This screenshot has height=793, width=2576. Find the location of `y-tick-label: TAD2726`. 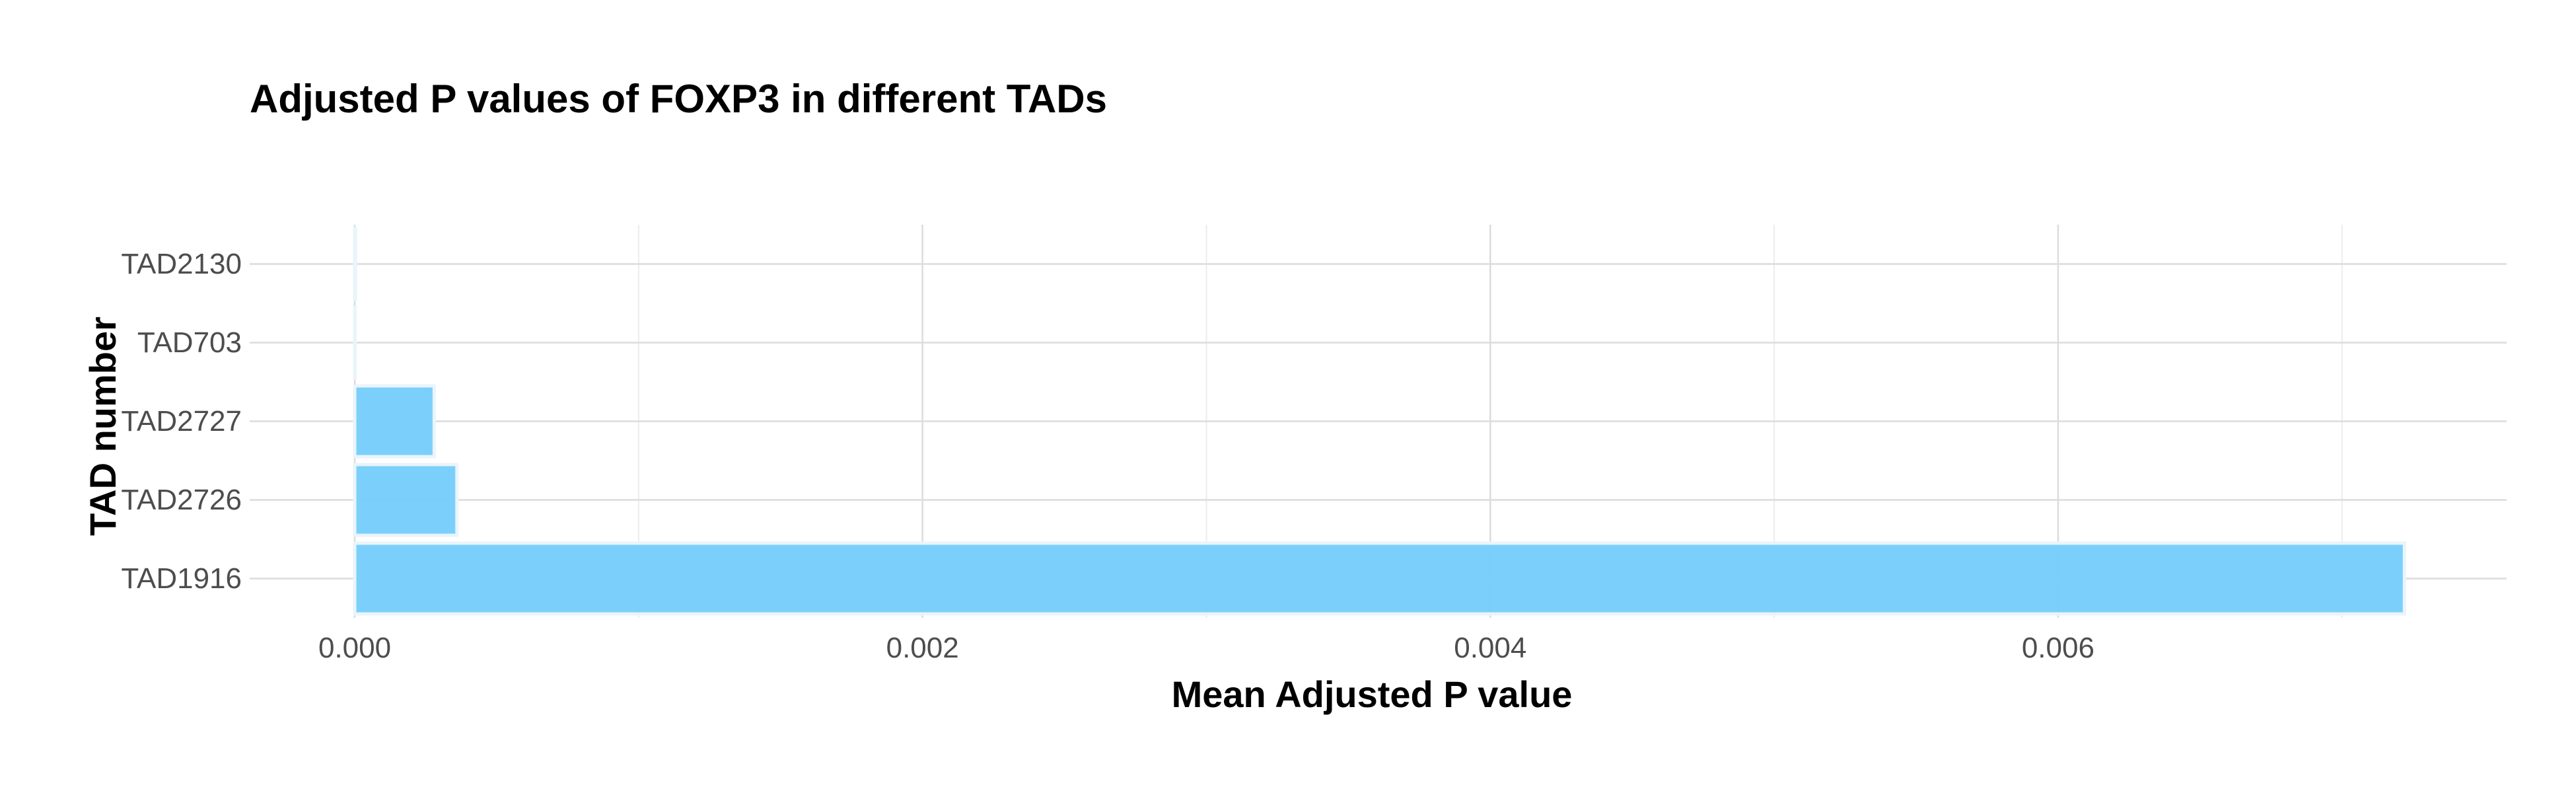

y-tick-label: TAD2726 is located at coordinates (182, 500).